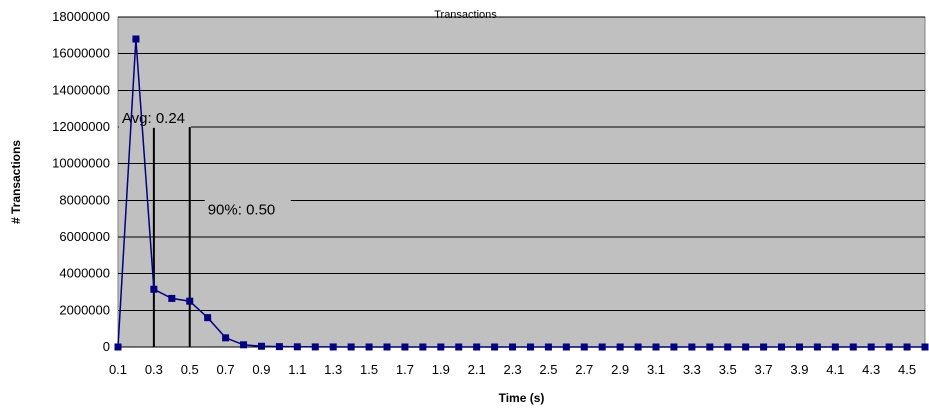  I want to click on y-tick-label: 2000000, so click(84, 309).